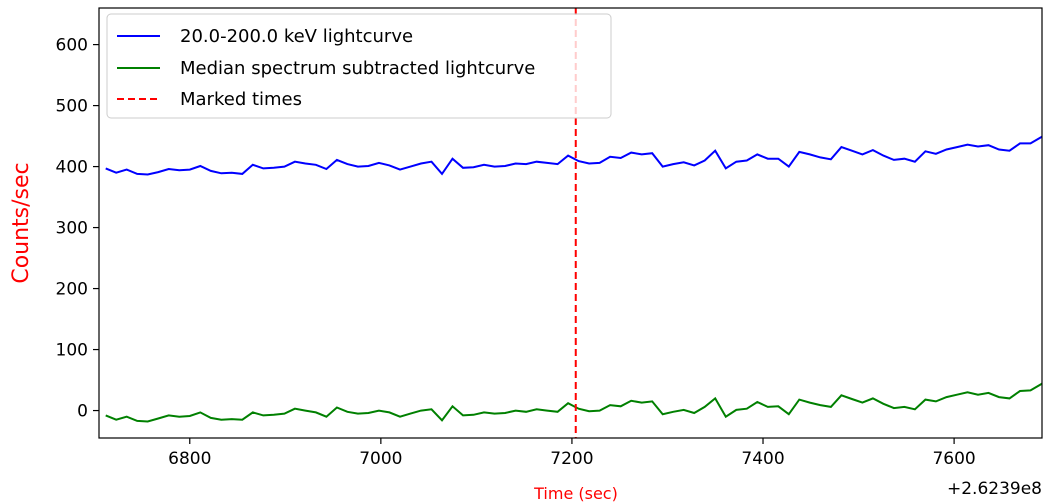 This screenshot has width=1054, height=502. Describe the element at coordinates (296, 36) in the screenshot. I see `legend-label-lightcurve: 20.0-200.0 keV lightcurve` at that location.